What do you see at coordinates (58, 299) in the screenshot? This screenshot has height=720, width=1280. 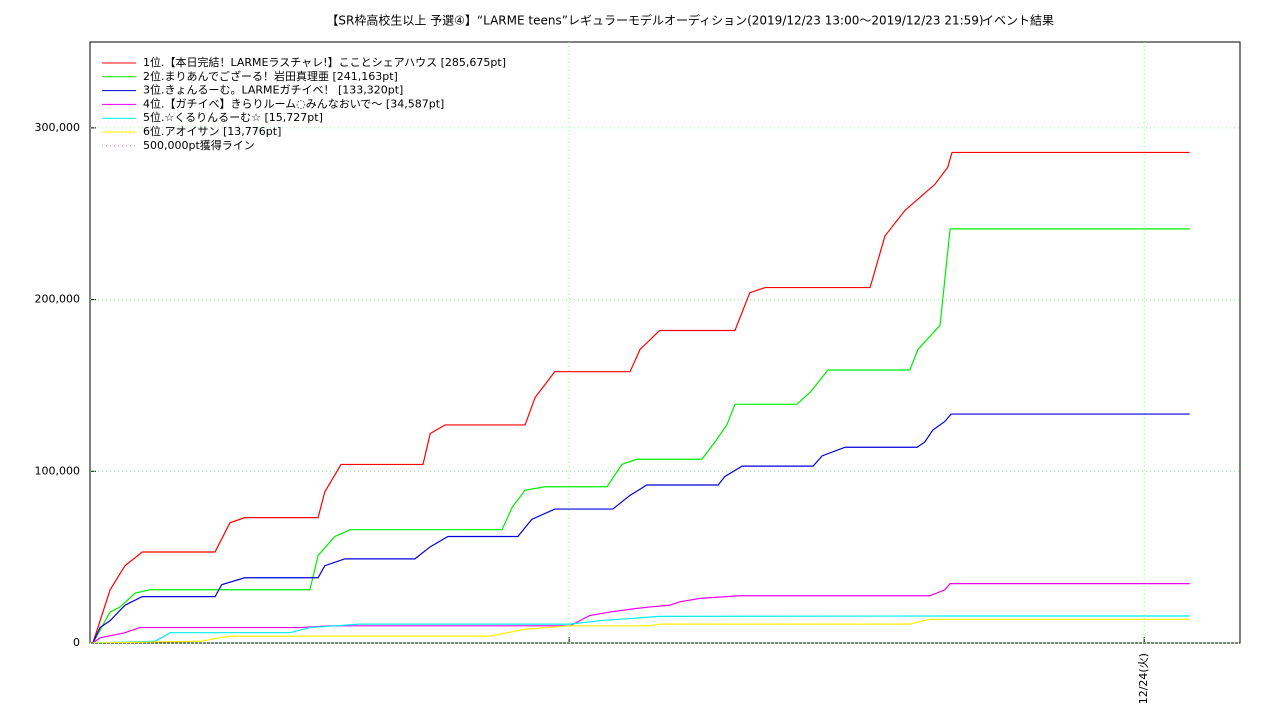 I see `y-tick-label: 200,000` at bounding box center [58, 299].